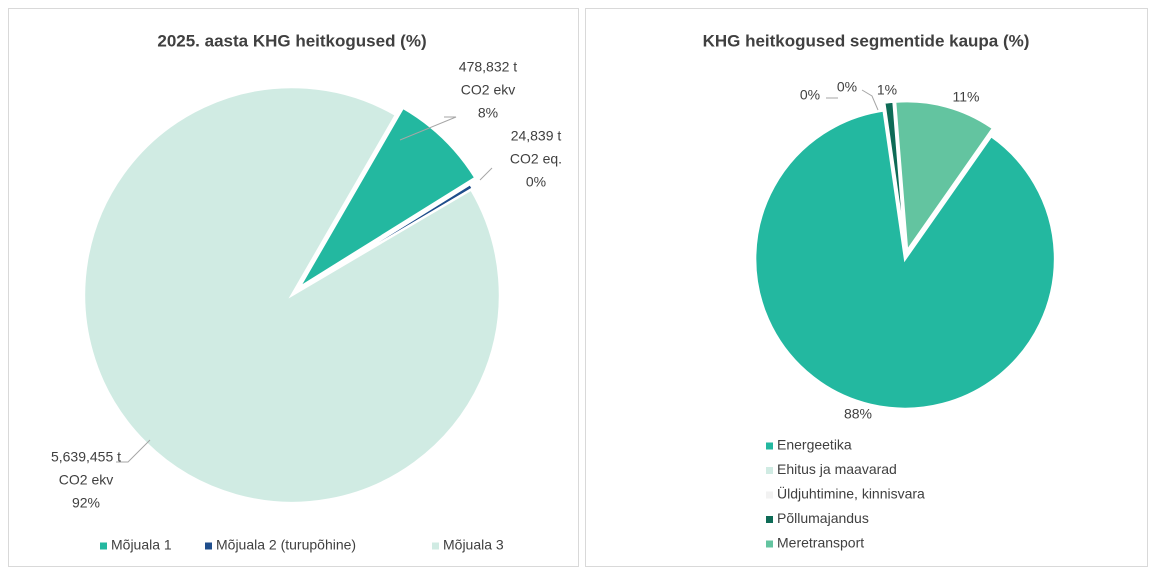 The width and height of the screenshot is (1155, 568). Describe the element at coordinates (86, 457) in the screenshot. I see `data-label: 5,639,455 t` at that location.